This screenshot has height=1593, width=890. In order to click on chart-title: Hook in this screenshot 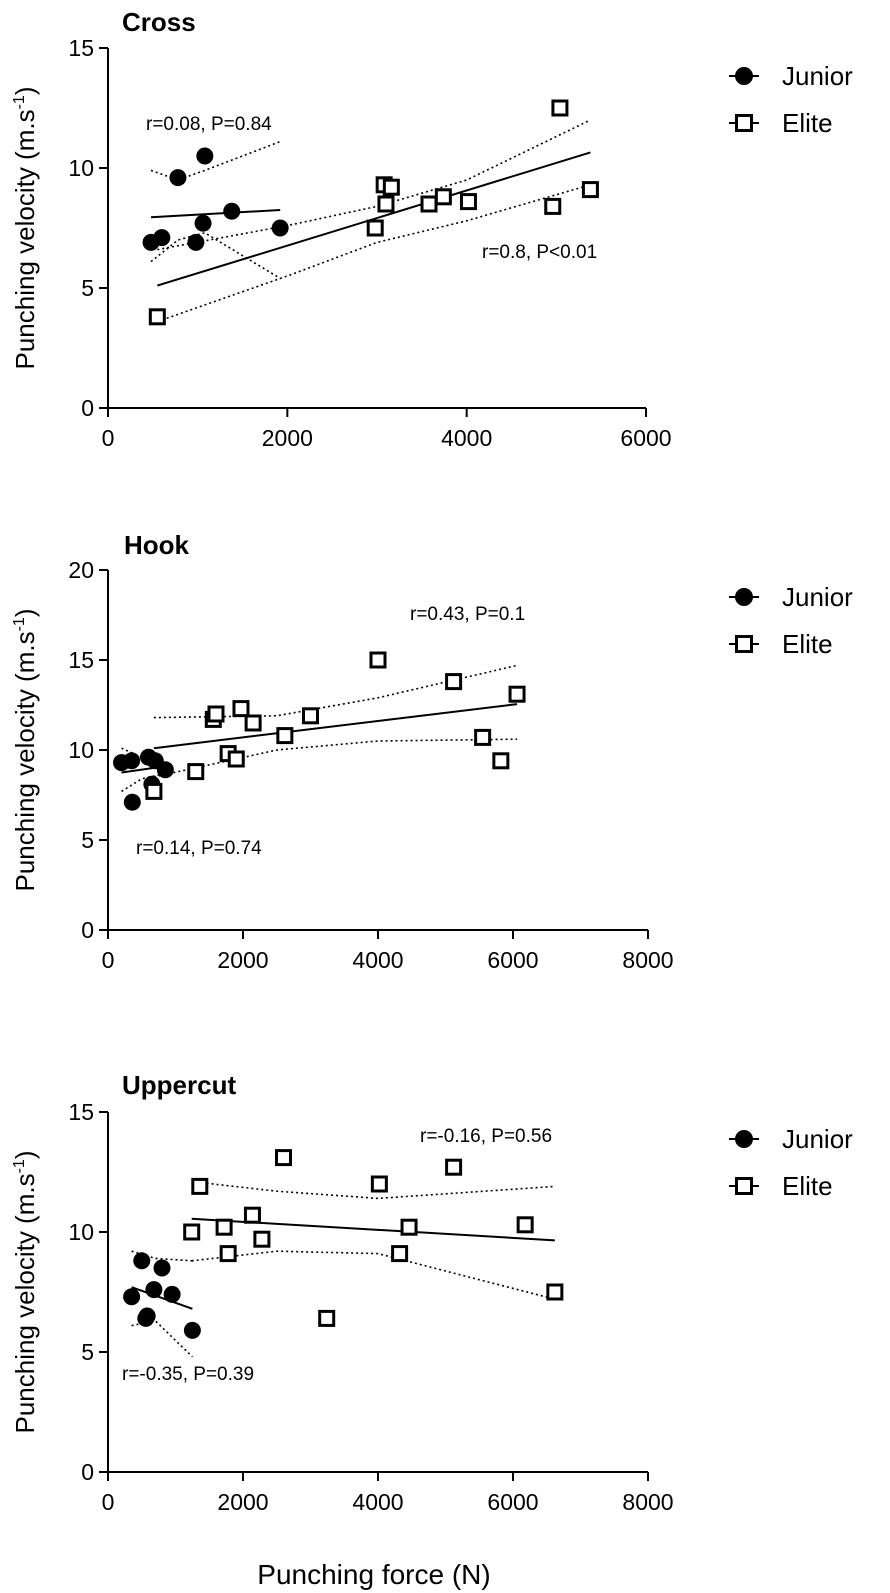, I will do `click(157, 545)`.